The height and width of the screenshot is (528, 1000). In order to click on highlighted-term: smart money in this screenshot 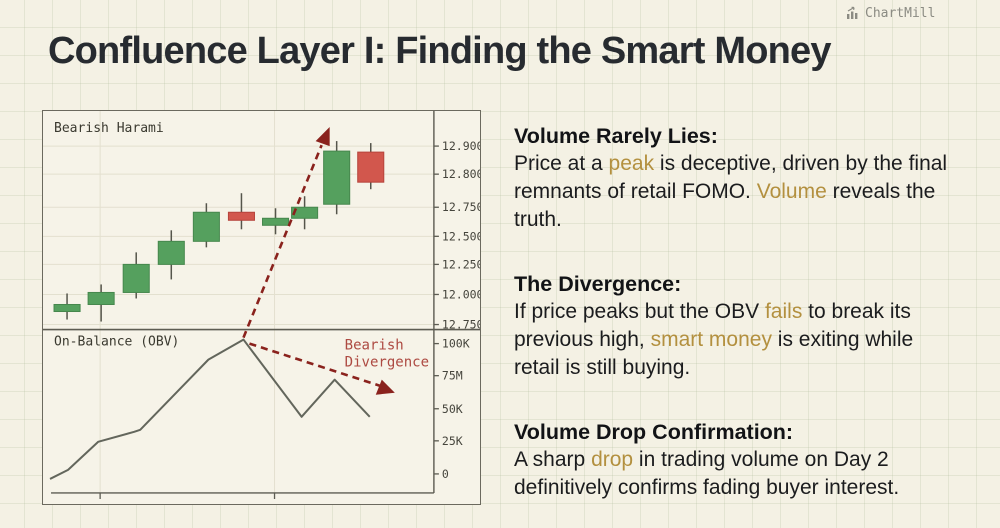, I will do `click(711, 339)`.